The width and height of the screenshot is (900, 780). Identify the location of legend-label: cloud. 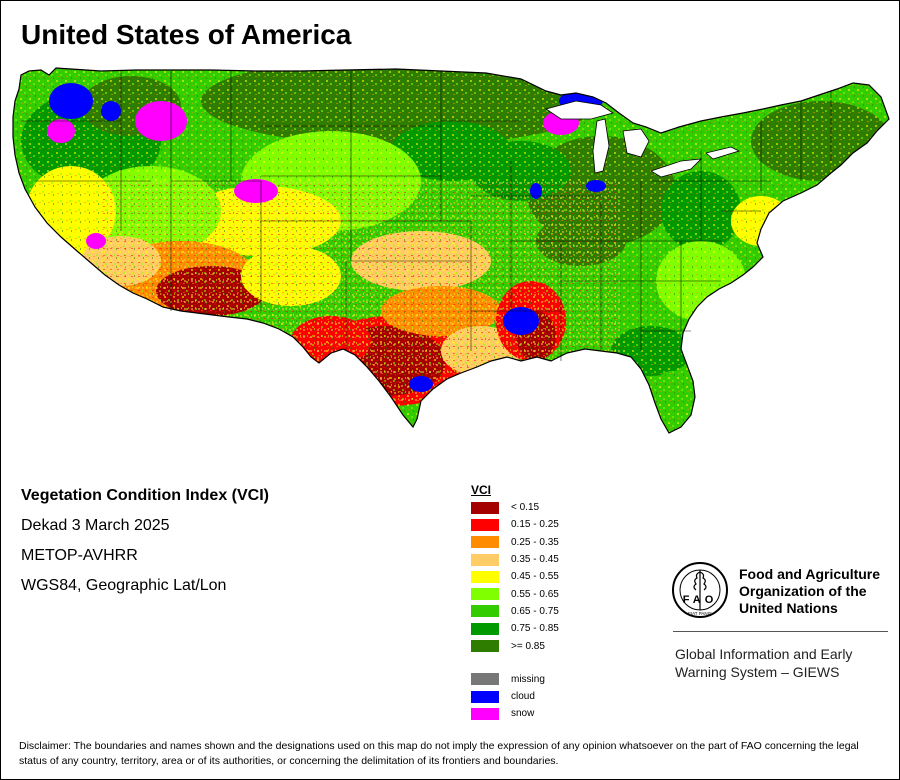
(523, 697).